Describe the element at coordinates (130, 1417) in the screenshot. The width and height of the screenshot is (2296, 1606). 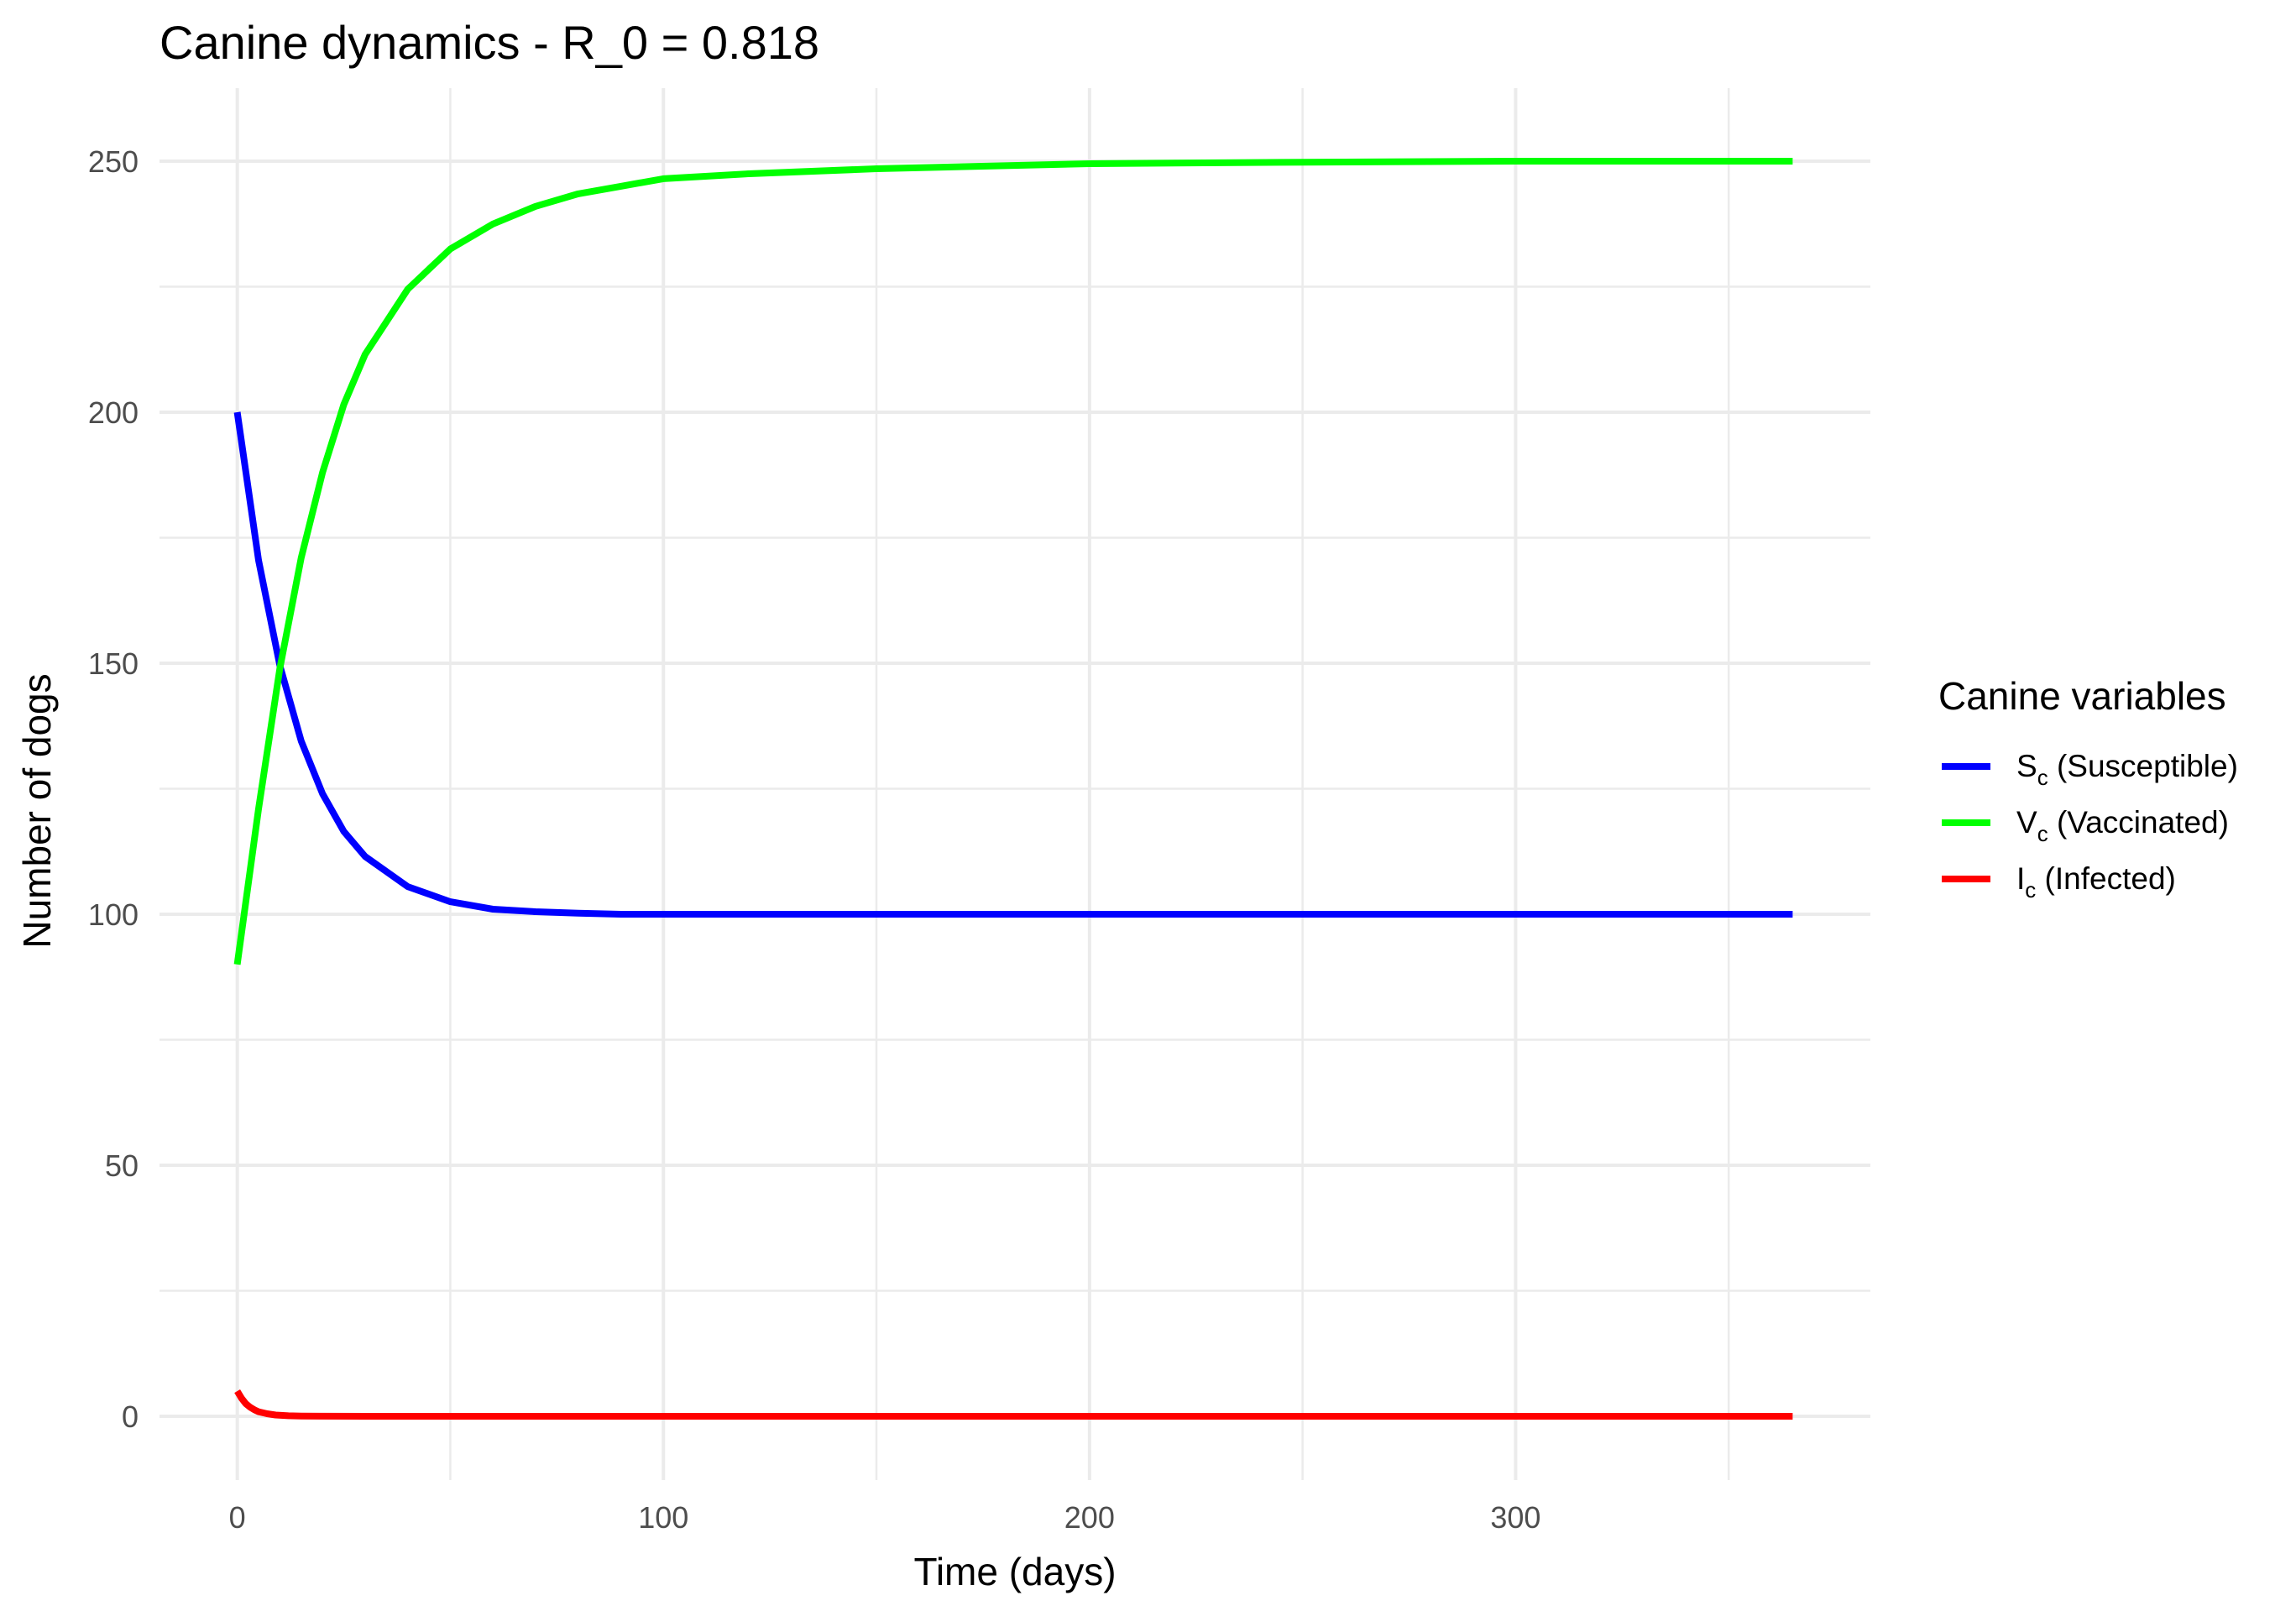
I see `y-tick-label: 0` at that location.